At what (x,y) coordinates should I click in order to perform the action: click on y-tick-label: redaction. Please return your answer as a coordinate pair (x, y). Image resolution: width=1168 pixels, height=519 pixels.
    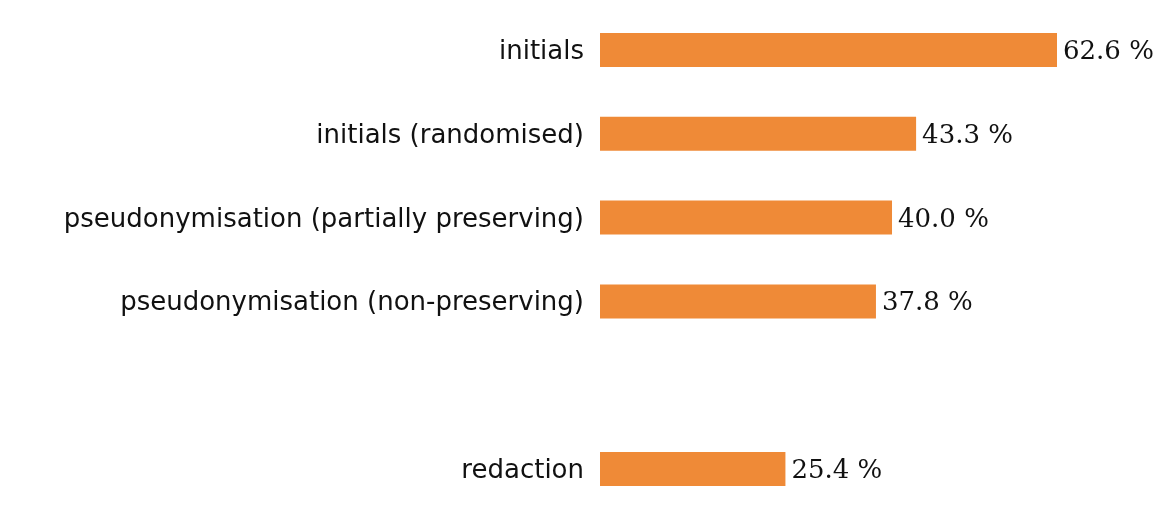
    Looking at the image, I should click on (522, 469).